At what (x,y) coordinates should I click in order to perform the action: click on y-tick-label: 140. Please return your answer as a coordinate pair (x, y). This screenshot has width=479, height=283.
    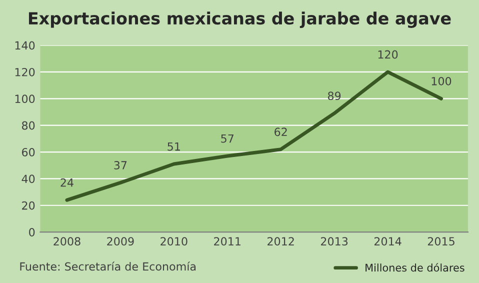
    Looking at the image, I should click on (25, 45).